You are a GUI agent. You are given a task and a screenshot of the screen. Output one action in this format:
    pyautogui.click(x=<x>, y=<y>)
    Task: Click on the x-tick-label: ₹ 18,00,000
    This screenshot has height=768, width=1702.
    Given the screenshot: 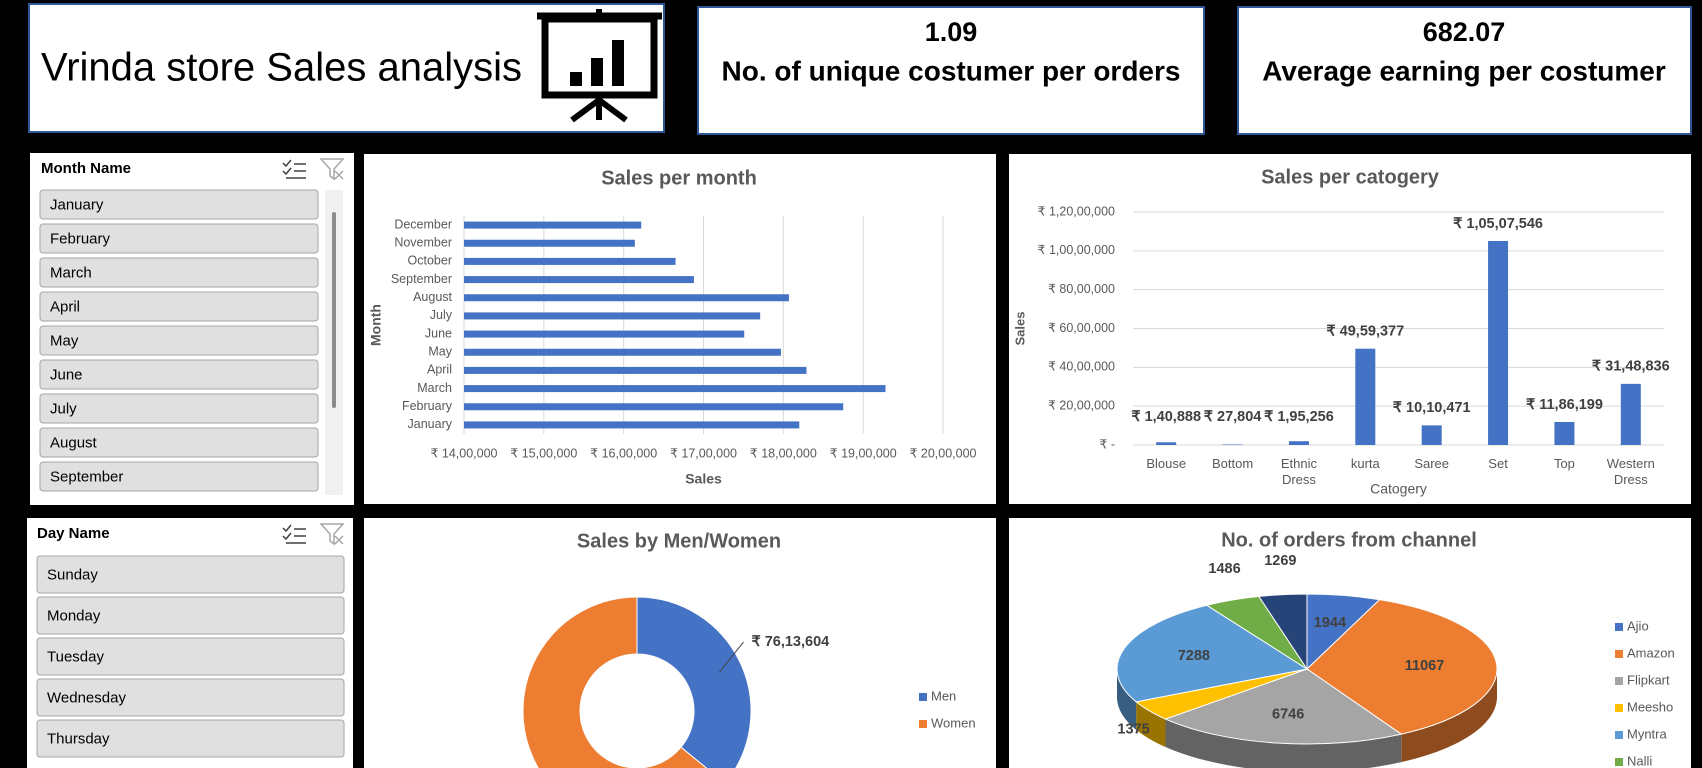 What is the action you would take?
    pyautogui.click(x=783, y=453)
    